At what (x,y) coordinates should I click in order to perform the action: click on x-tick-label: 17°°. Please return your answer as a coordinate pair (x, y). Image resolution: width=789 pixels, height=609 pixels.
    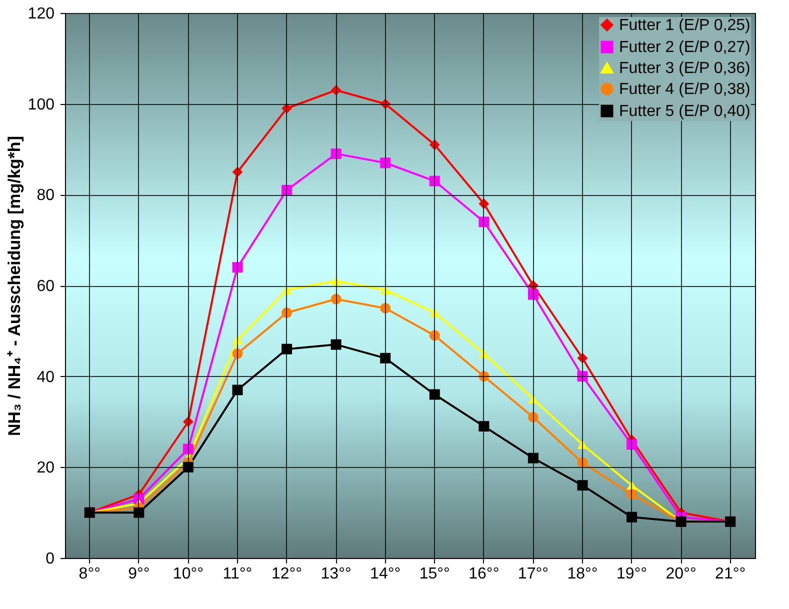
    Looking at the image, I should click on (533, 574).